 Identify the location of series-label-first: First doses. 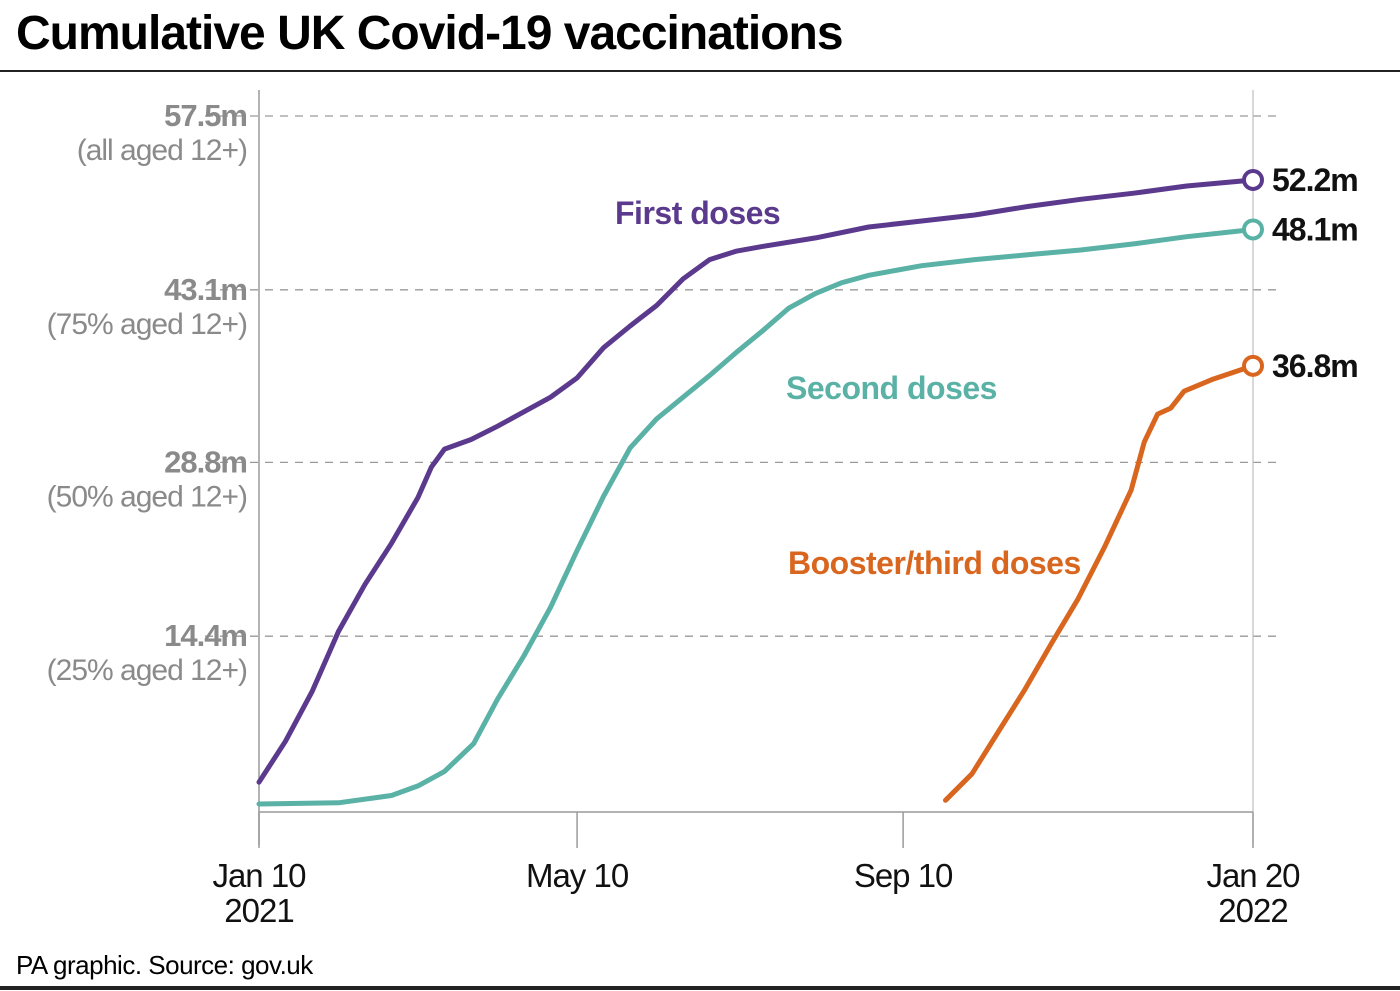
(697, 213).